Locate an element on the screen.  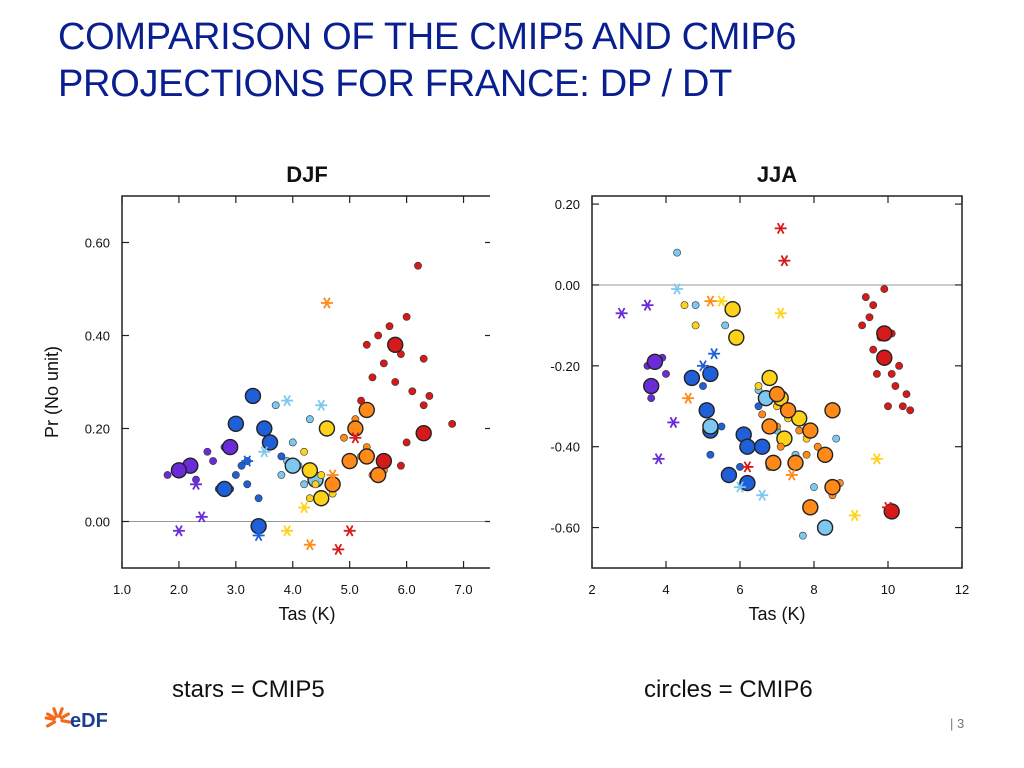
x-tick-label: 6 is located at coordinates (739, 589).